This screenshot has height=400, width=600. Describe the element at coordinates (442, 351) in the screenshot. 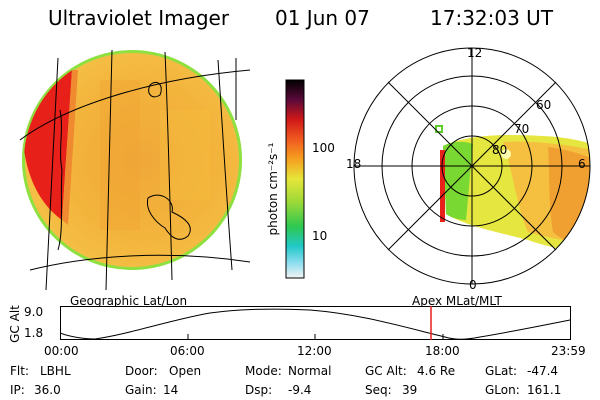

I see `time-tick-1800: 18:00` at that location.